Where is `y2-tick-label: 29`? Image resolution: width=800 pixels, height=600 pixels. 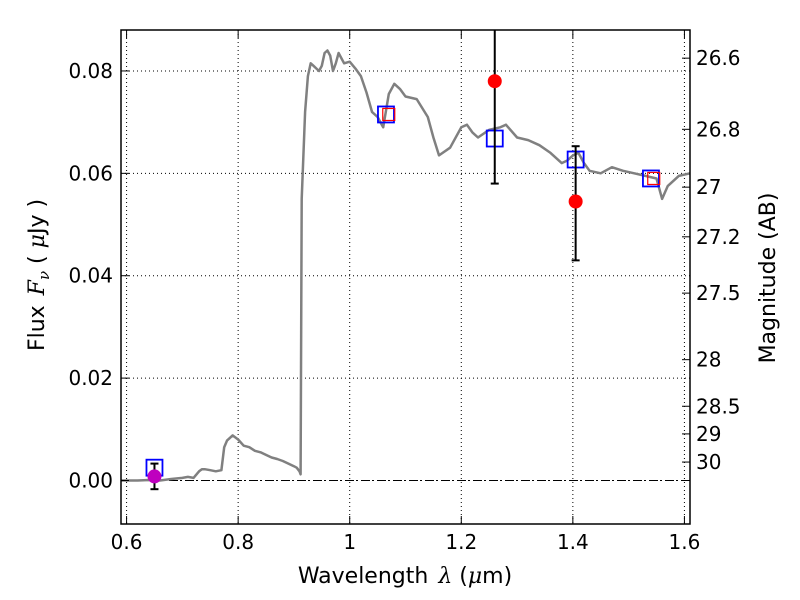 y2-tick-label: 29 is located at coordinates (708, 434).